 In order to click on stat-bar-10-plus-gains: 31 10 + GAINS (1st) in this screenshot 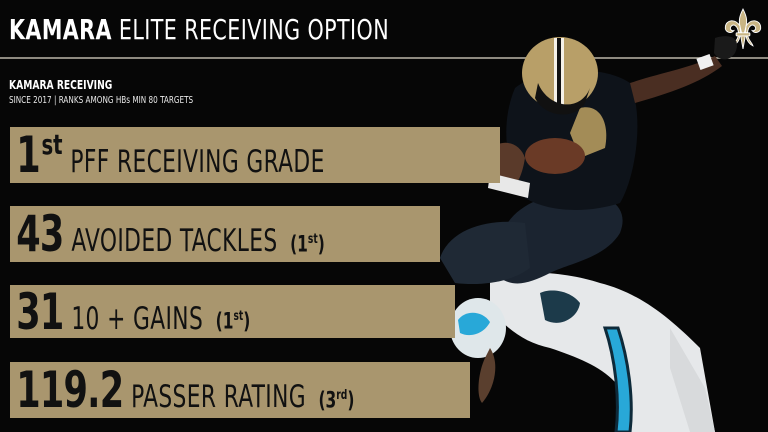, I will do `click(232, 311)`.